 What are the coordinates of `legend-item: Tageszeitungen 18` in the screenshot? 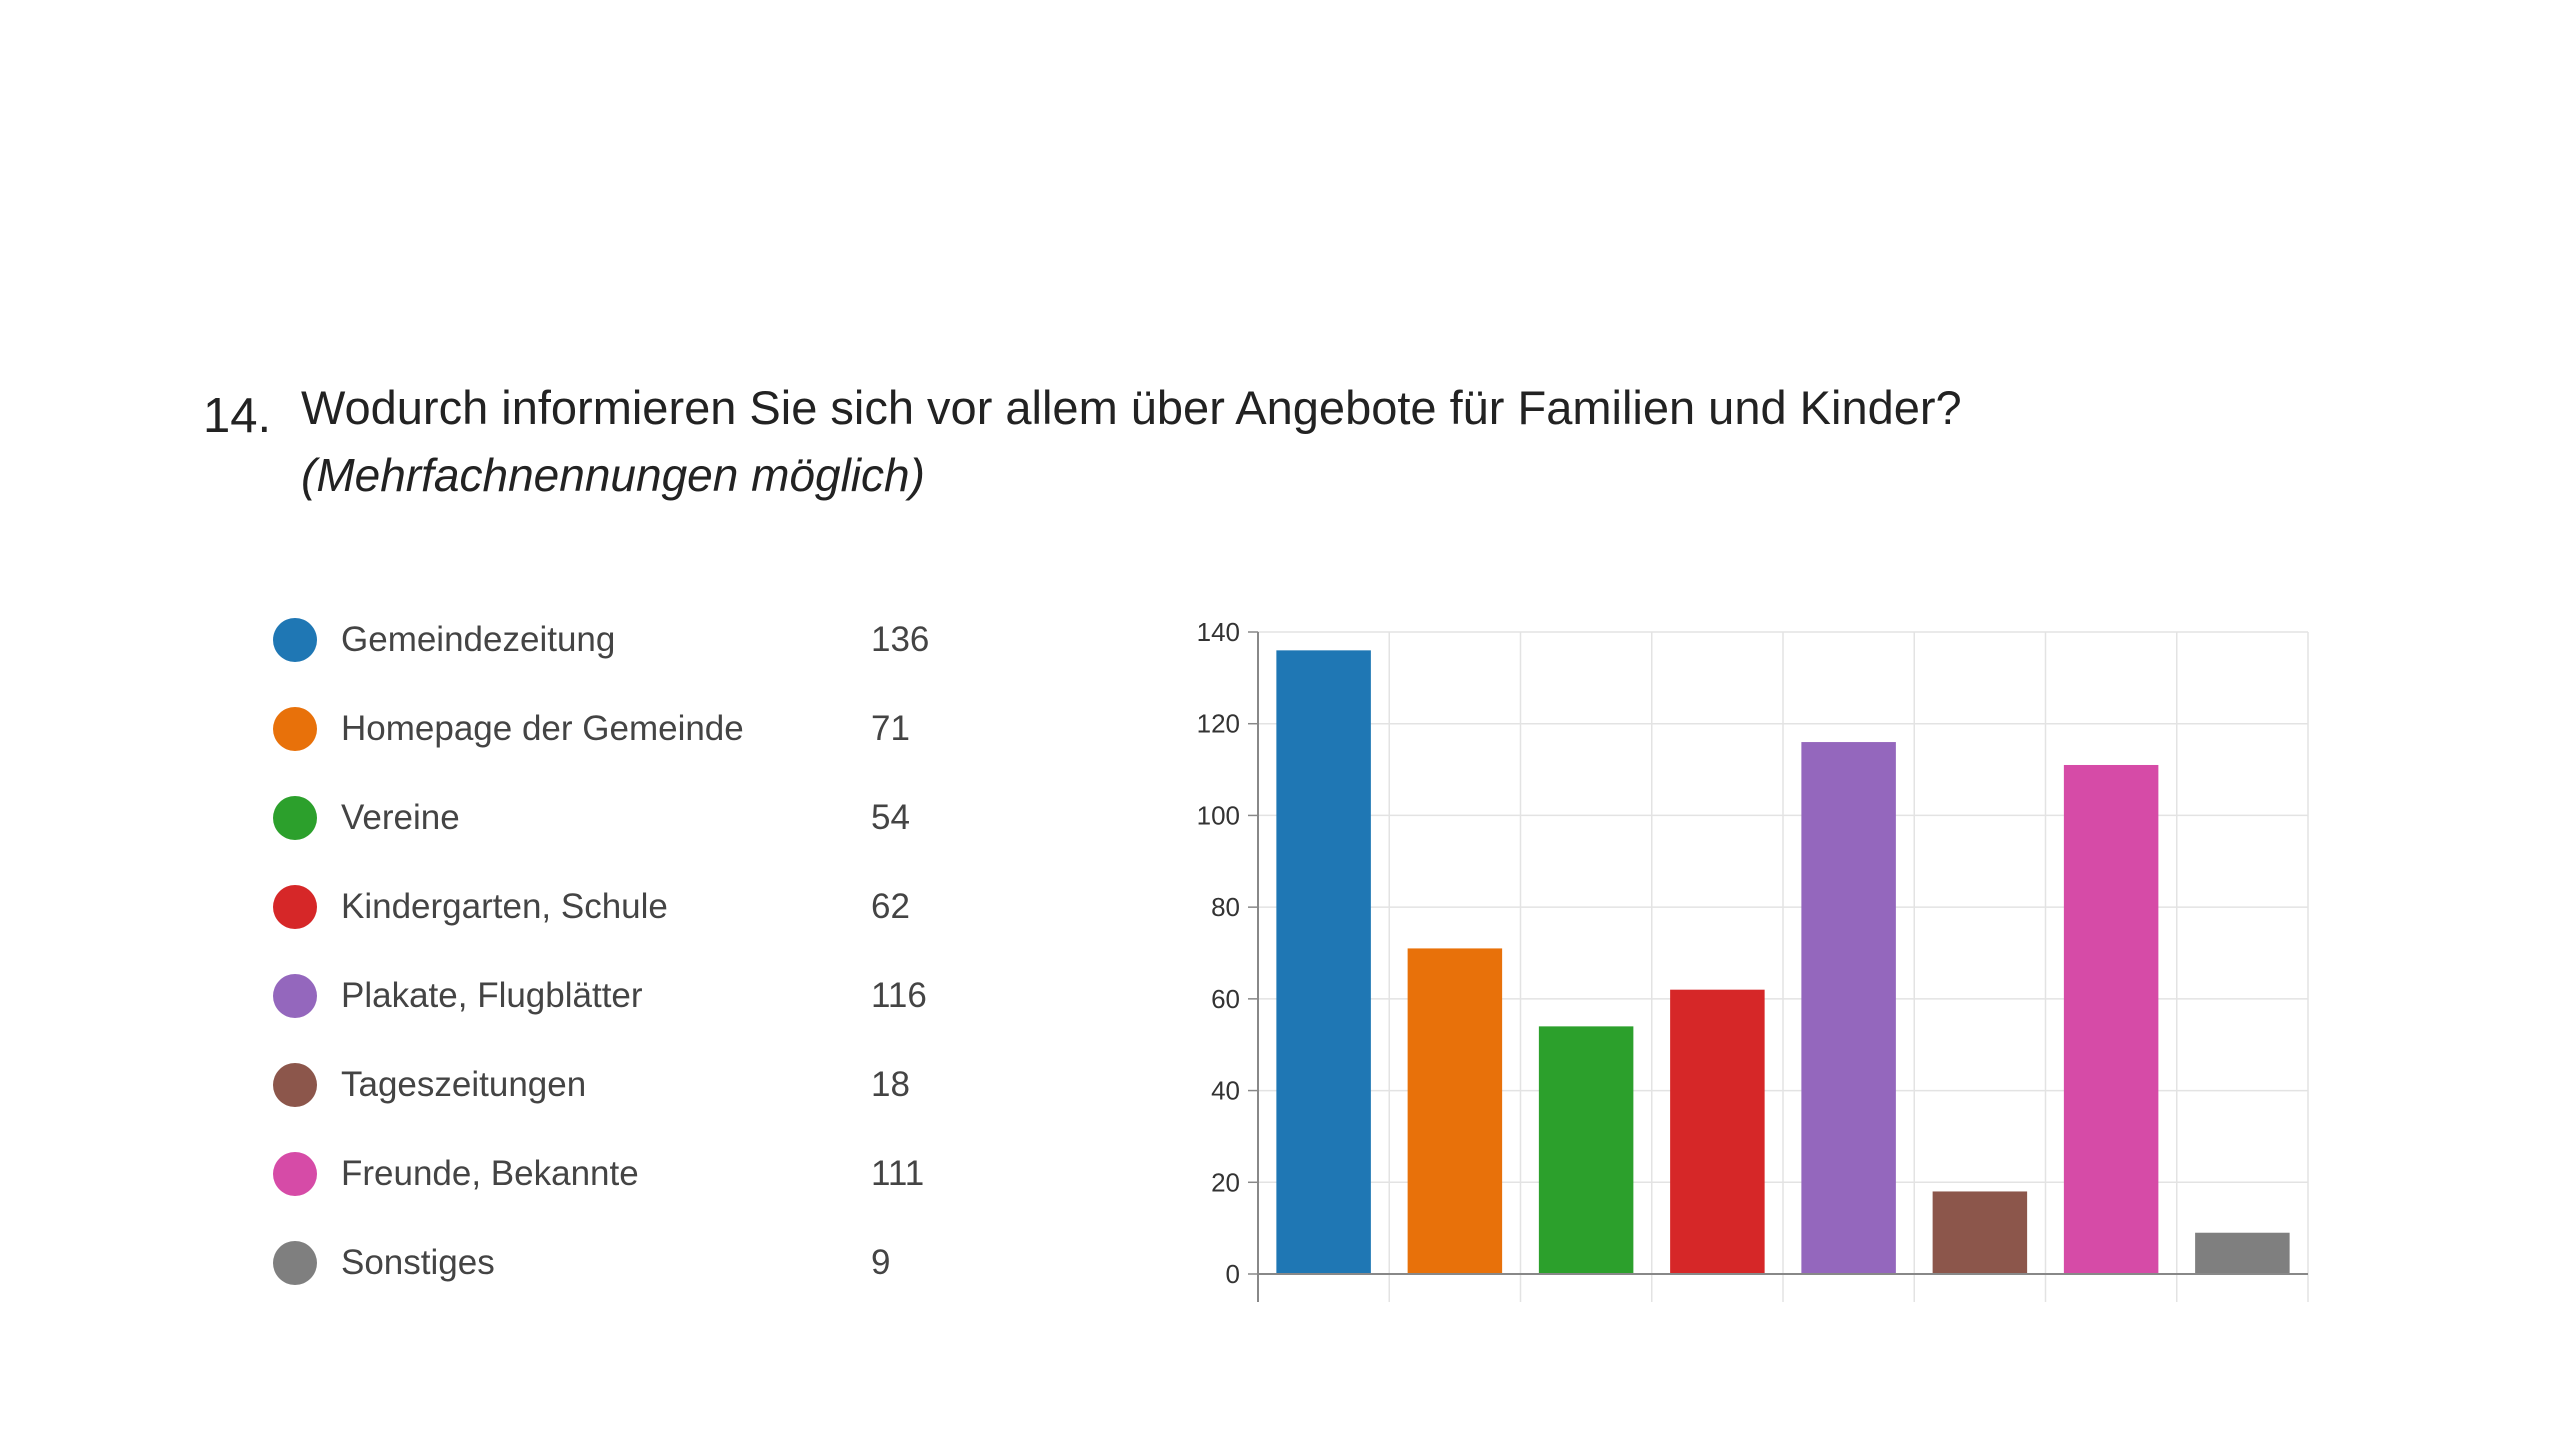 It's located at (633, 1085).